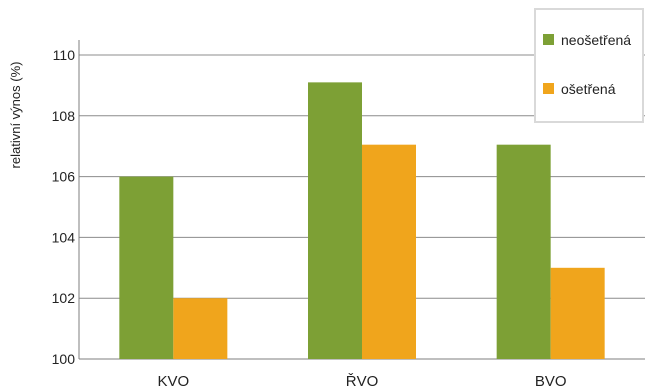 The width and height of the screenshot is (645, 390). I want to click on bar-ŘVO-neošetřená, so click(335, 221).